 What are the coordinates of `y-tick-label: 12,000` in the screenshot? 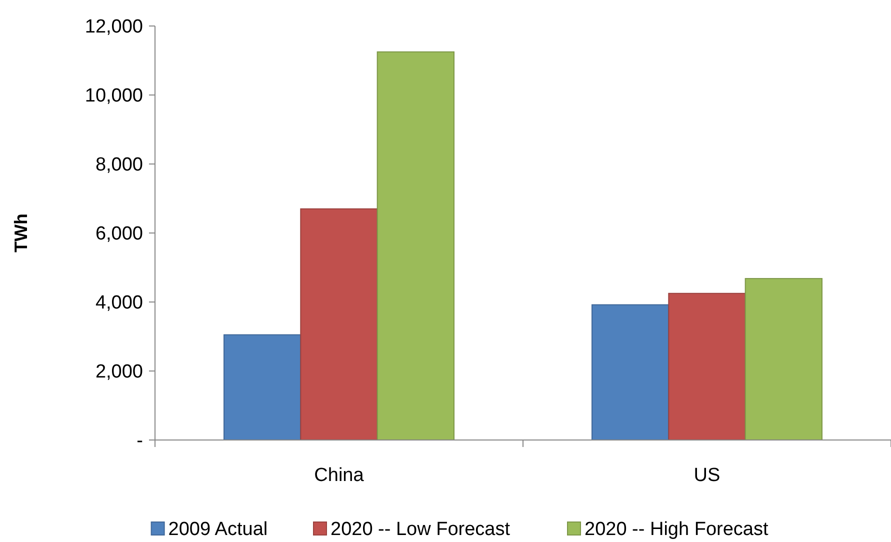 It's located at (113, 27).